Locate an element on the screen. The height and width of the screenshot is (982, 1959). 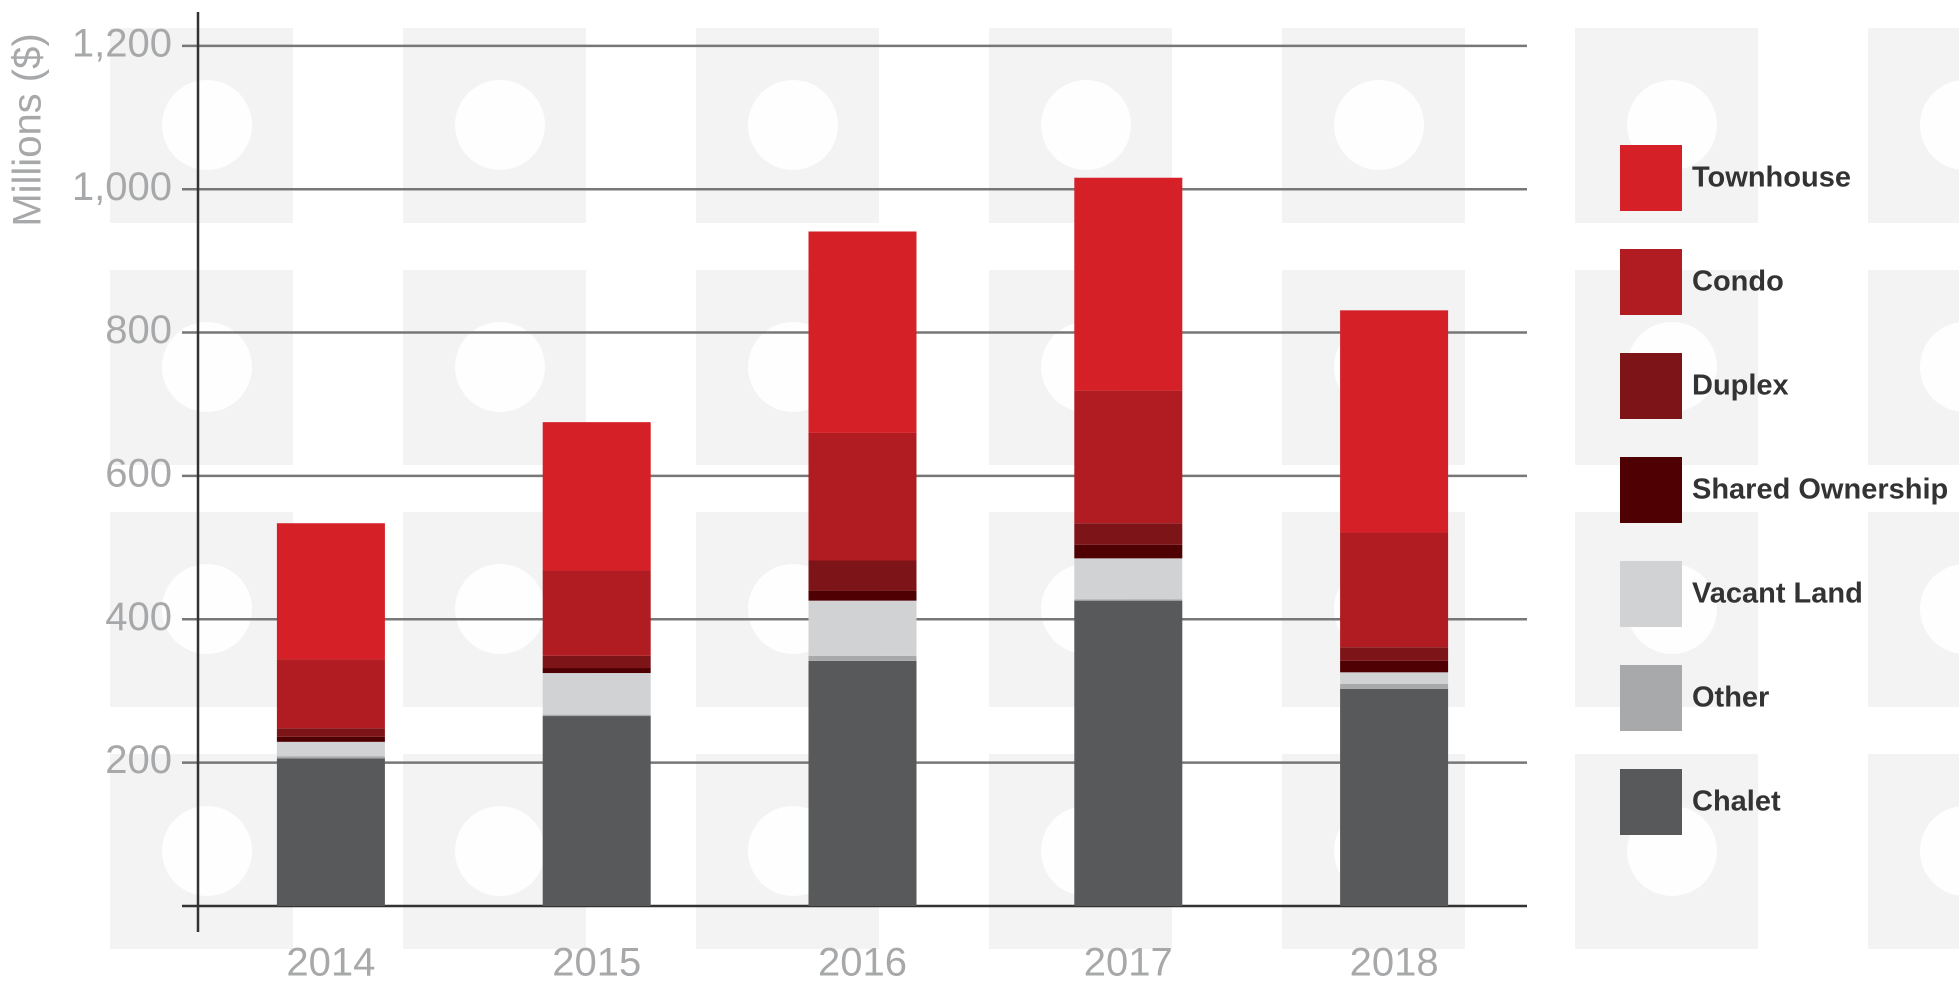
x-tick-label: 2017 is located at coordinates (1128, 961).